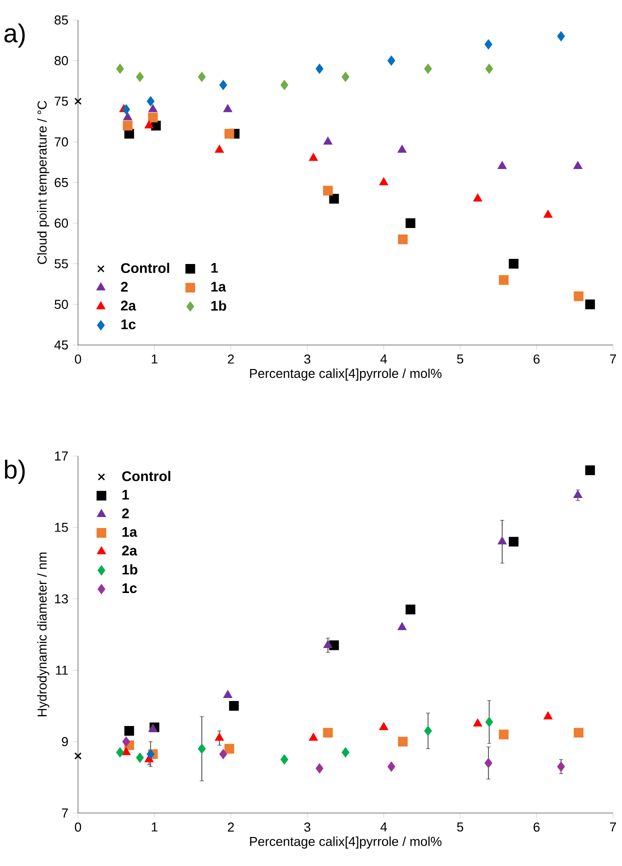 Image resolution: width=622 pixels, height=866 pixels. Describe the element at coordinates (65, 813) in the screenshot. I see `y-tick-label: 7` at that location.